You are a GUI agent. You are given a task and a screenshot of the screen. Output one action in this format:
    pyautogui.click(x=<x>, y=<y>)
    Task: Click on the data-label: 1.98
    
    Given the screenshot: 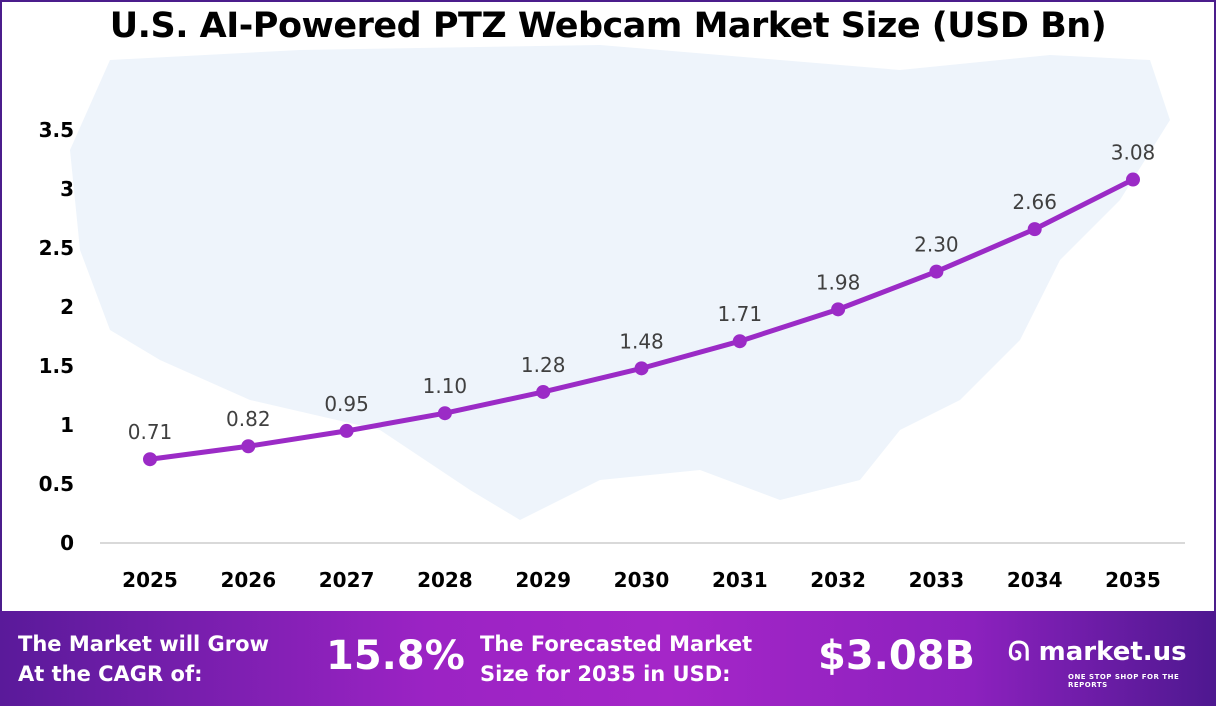 What is the action you would take?
    pyautogui.click(x=838, y=282)
    